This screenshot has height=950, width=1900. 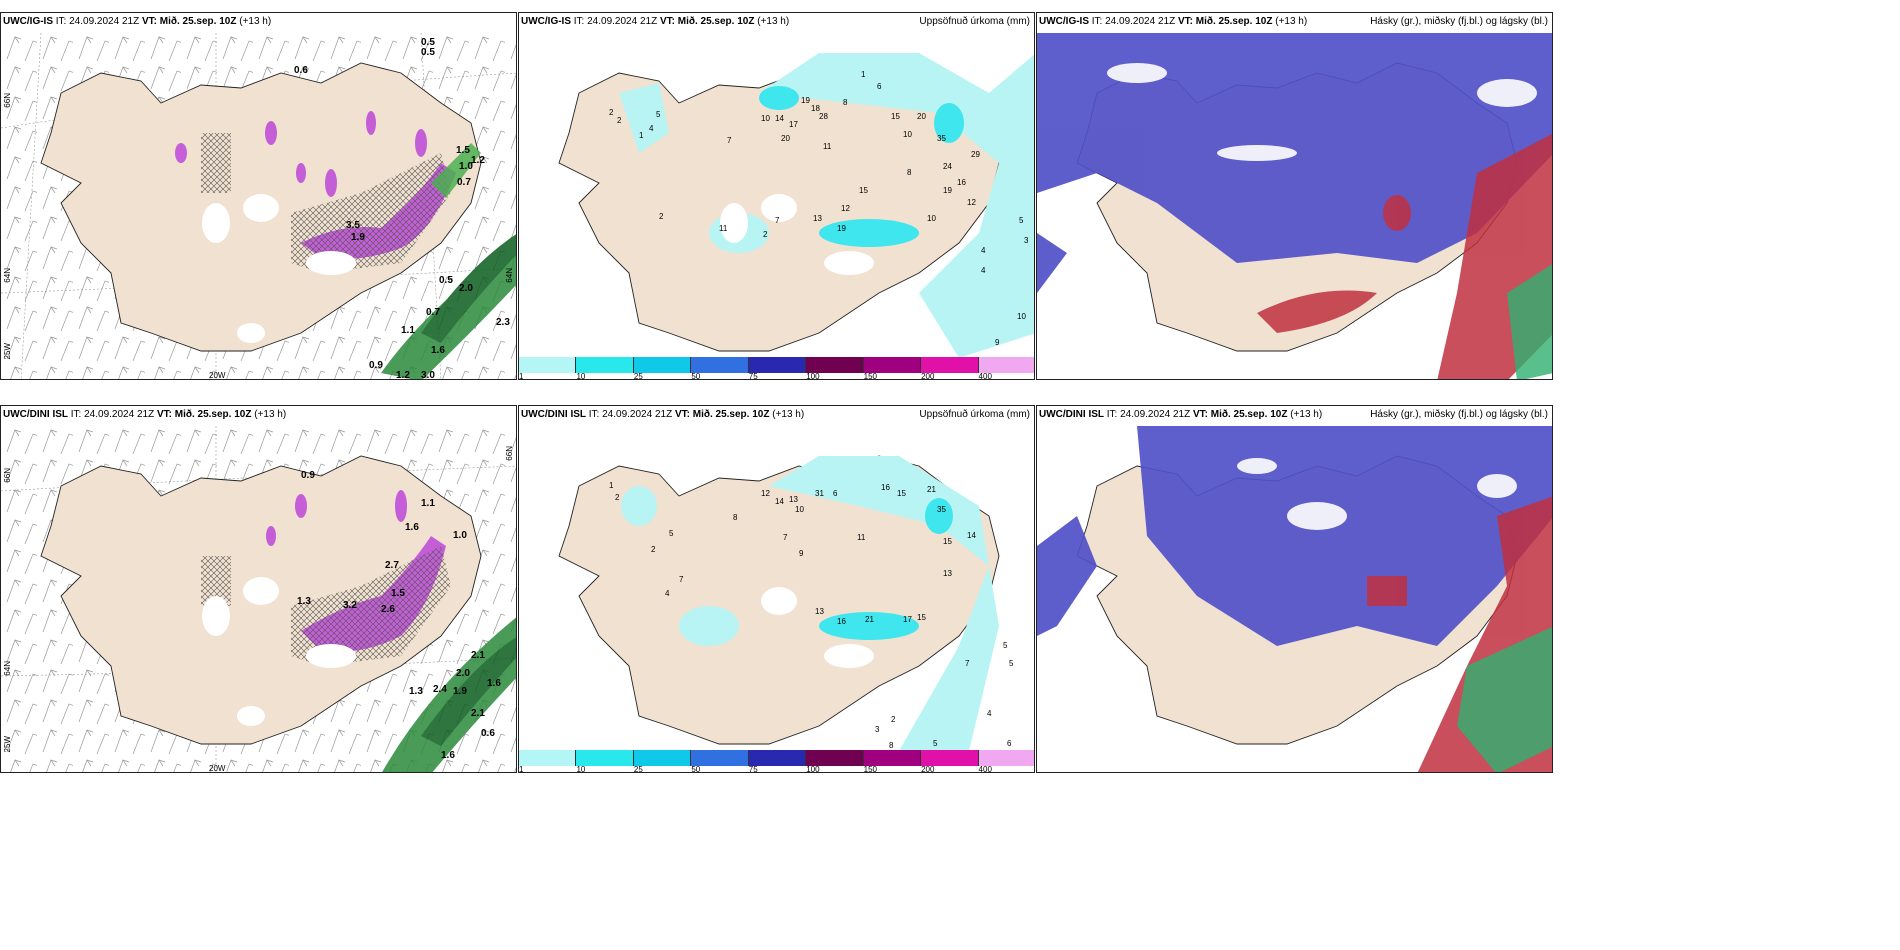 What do you see at coordinates (1377, 494) in the screenshot?
I see `cloud-gaps` at bounding box center [1377, 494].